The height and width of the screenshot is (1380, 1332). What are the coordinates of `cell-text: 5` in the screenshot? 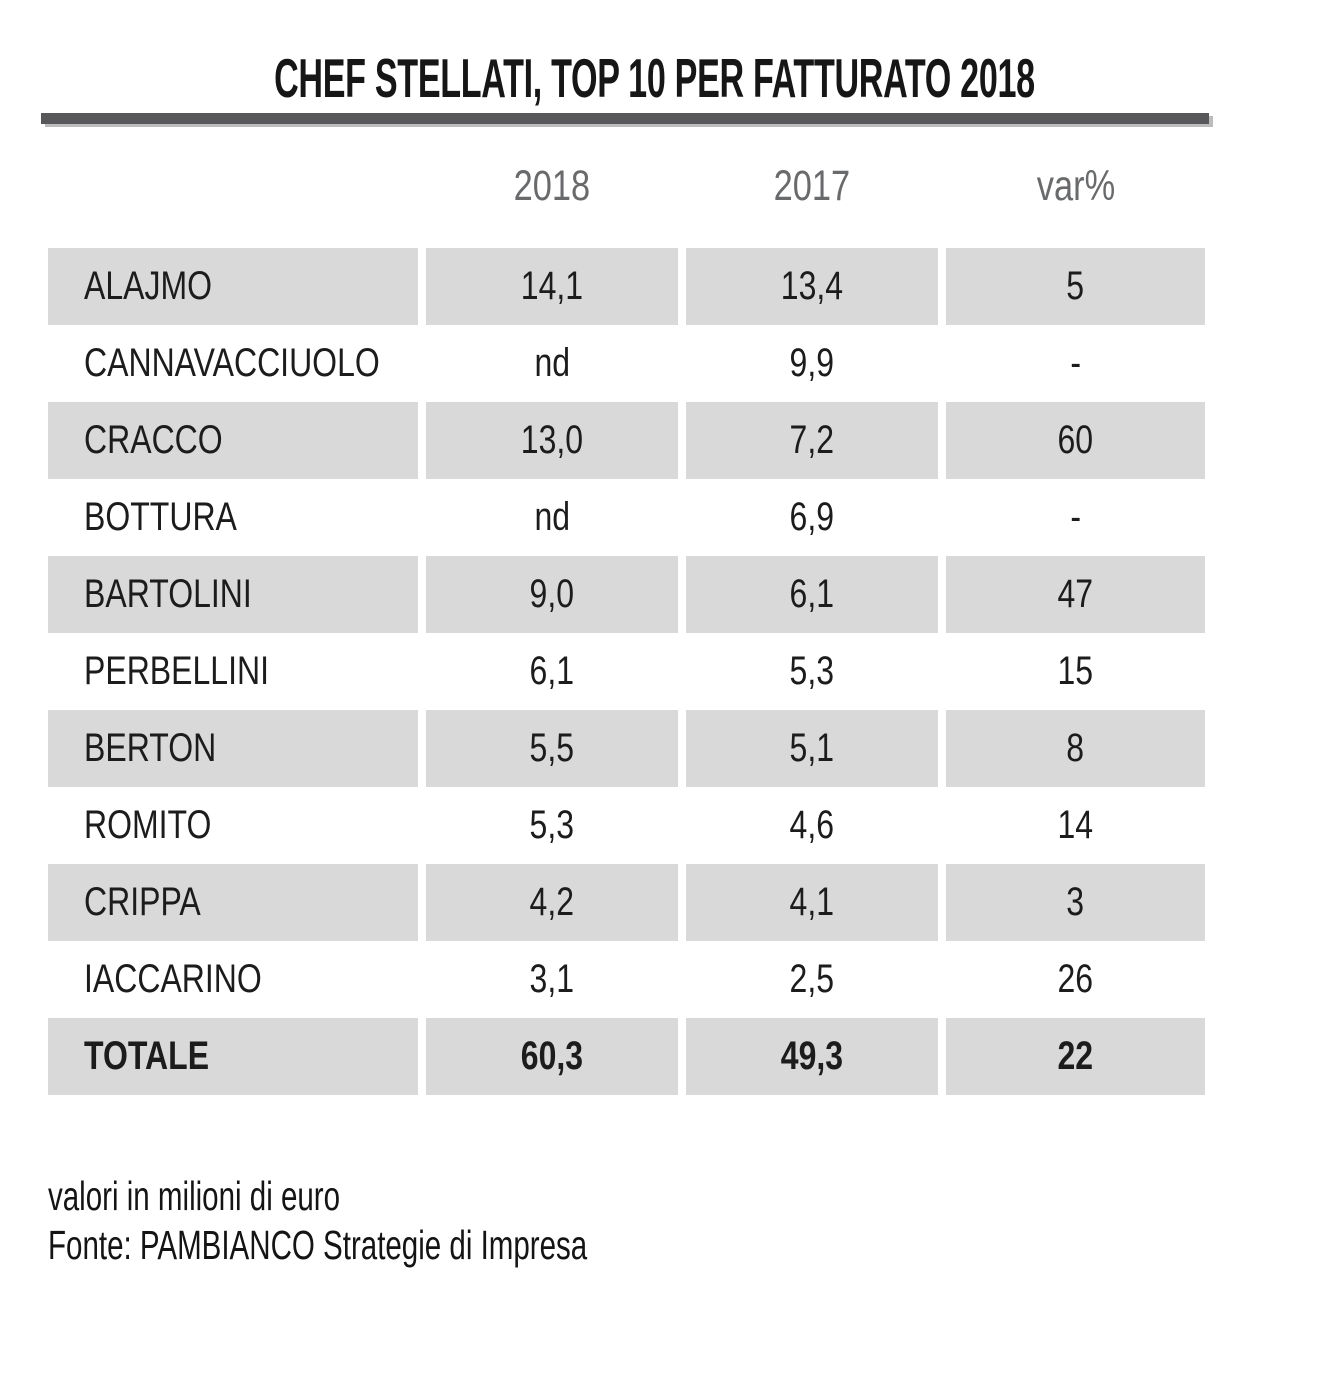 It's located at (1075, 286).